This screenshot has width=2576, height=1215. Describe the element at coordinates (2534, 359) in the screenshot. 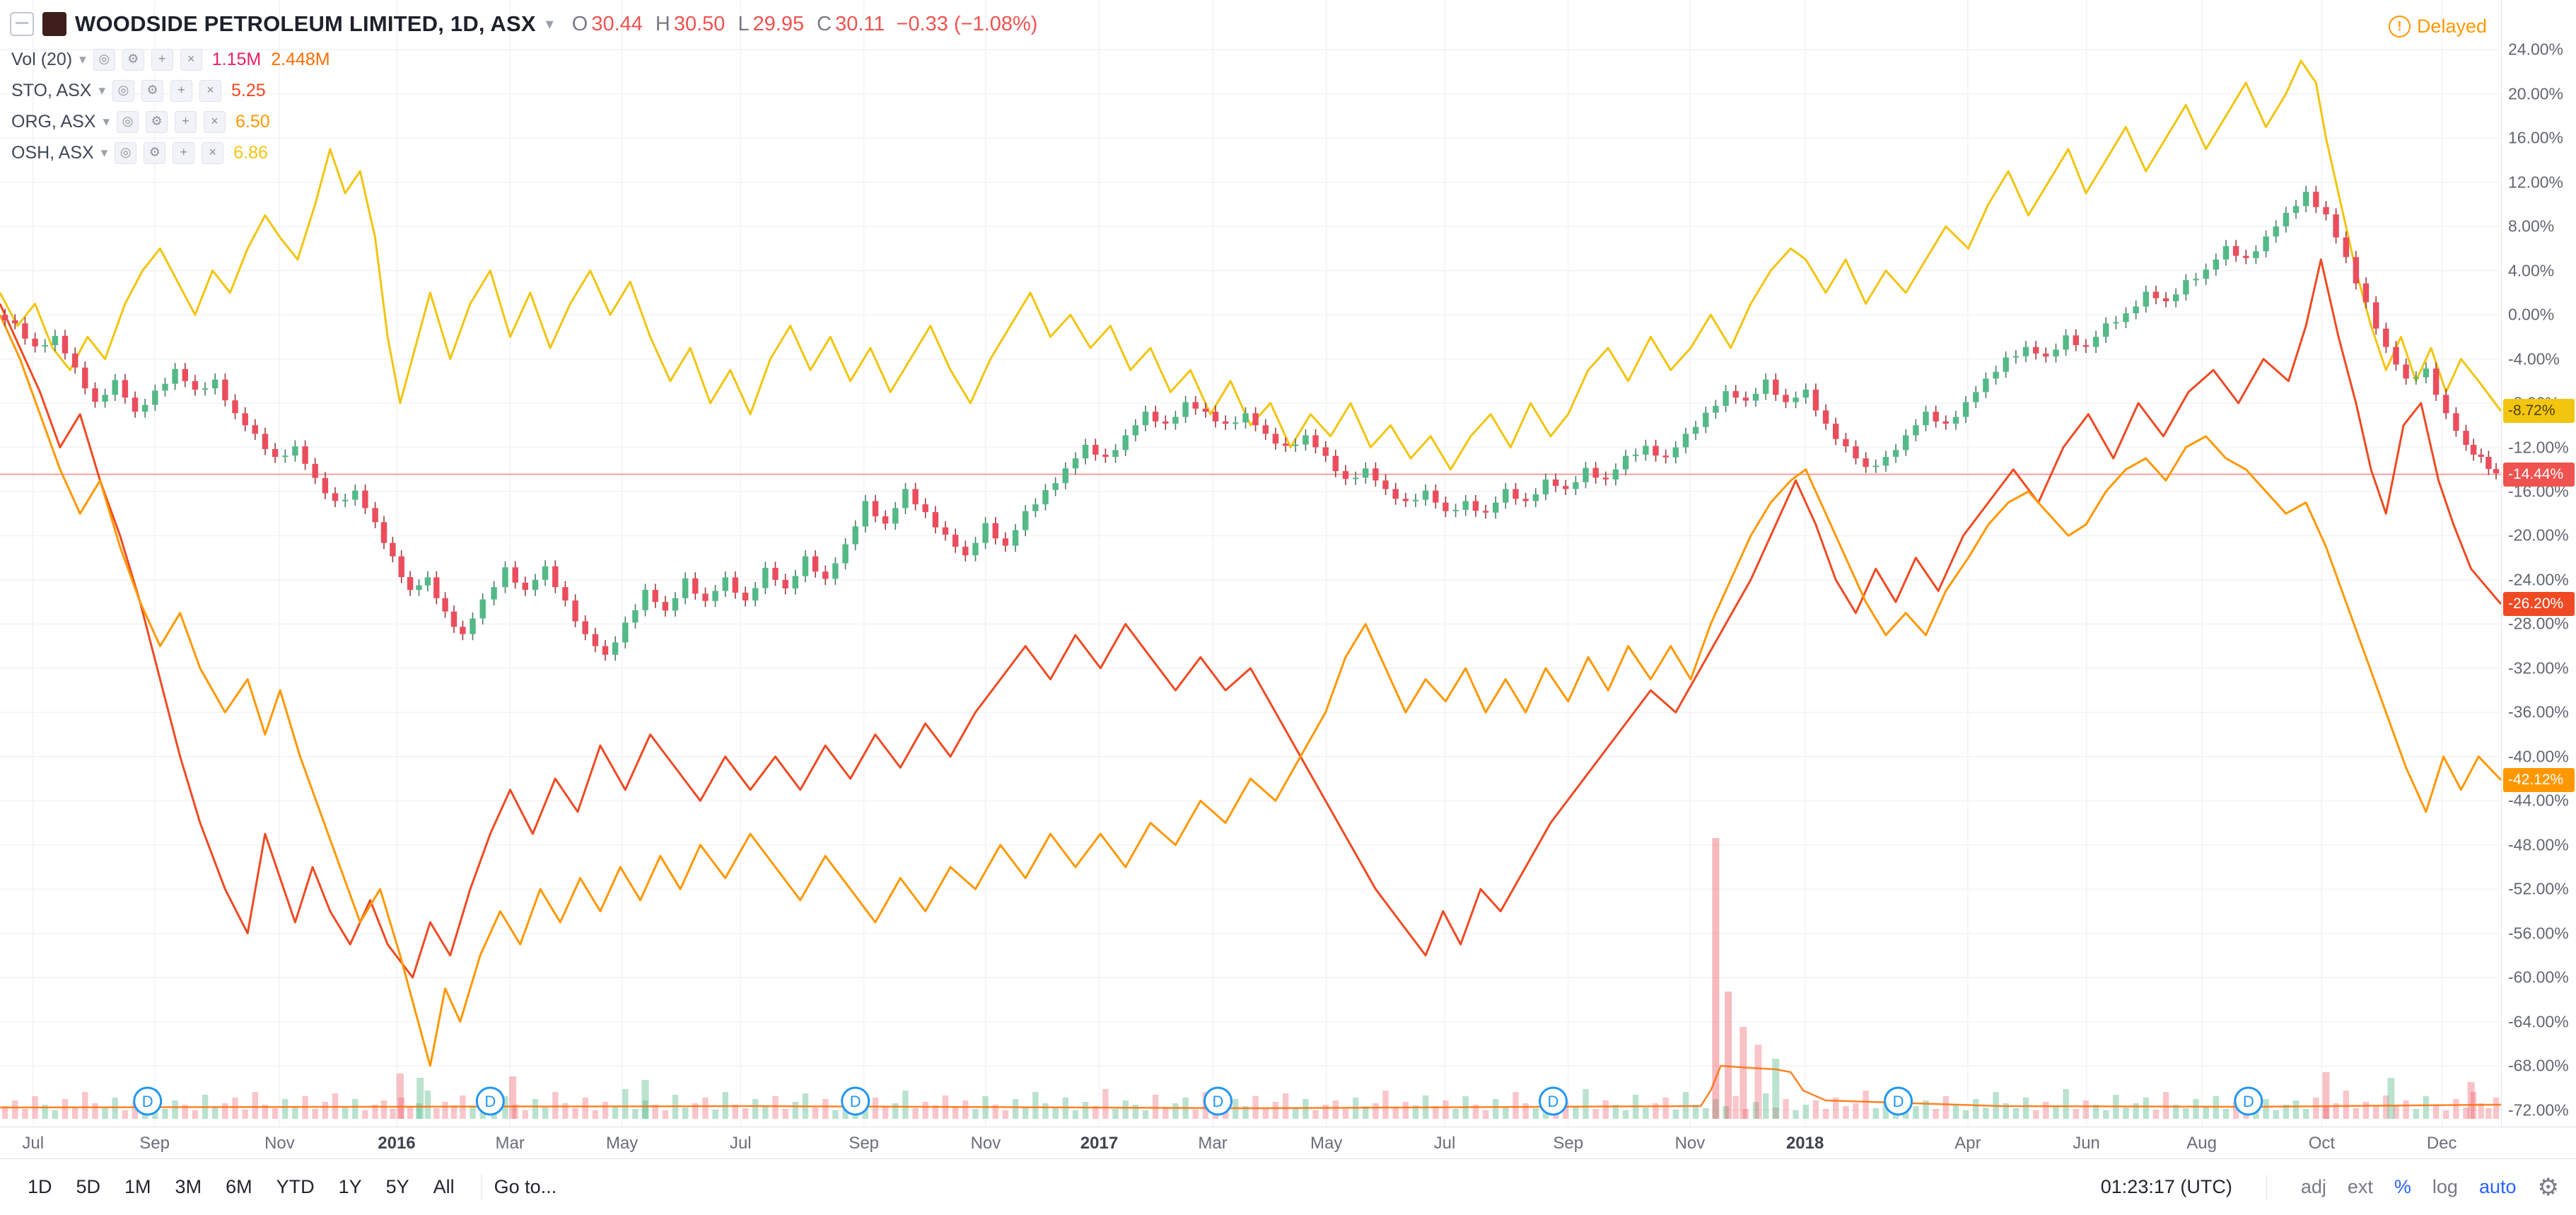

I see `y-tick-label: -4.00%` at that location.